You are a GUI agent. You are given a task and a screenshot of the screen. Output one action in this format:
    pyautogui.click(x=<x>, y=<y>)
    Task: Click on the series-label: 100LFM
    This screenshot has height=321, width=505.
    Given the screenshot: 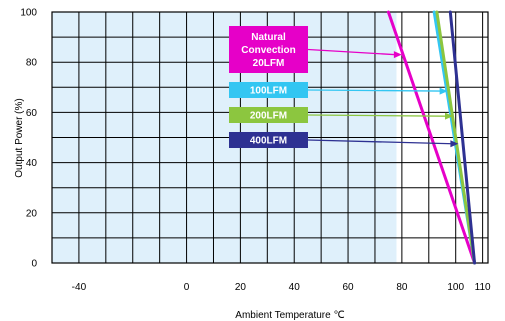 What is the action you would take?
    pyautogui.click(x=338, y=90)
    